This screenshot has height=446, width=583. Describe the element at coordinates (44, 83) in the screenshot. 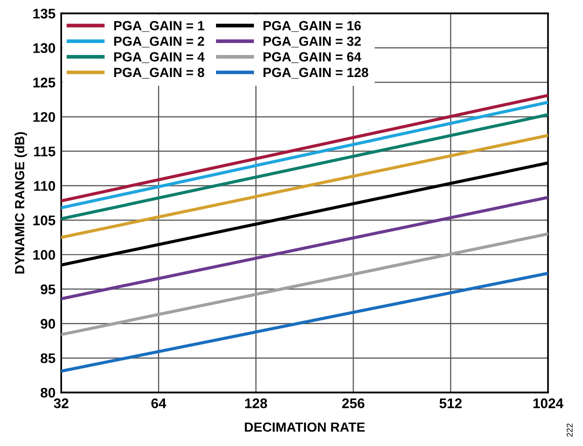

I see `y-tick-label: 125` at that location.